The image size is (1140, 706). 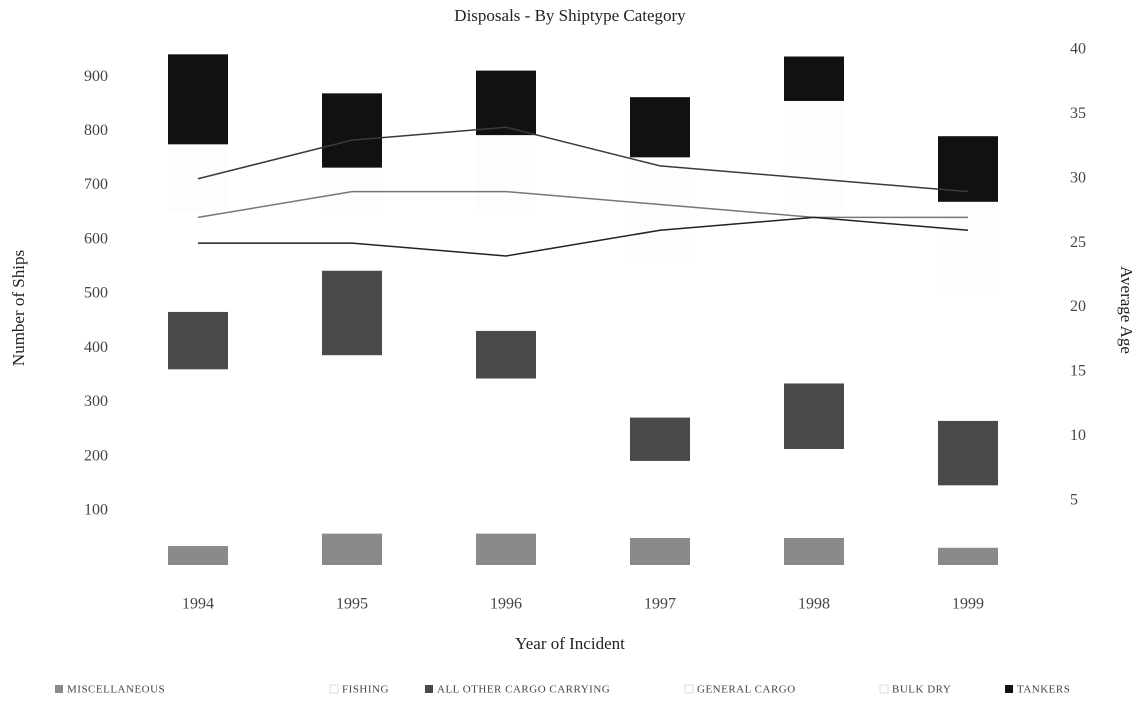 I want to click on x-tick-label: 1994, so click(x=198, y=604).